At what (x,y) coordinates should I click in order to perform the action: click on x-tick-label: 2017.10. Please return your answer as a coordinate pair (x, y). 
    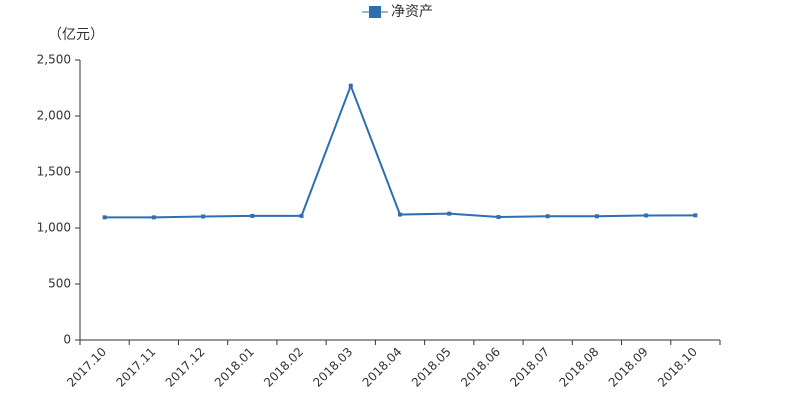
    Looking at the image, I should click on (86, 367).